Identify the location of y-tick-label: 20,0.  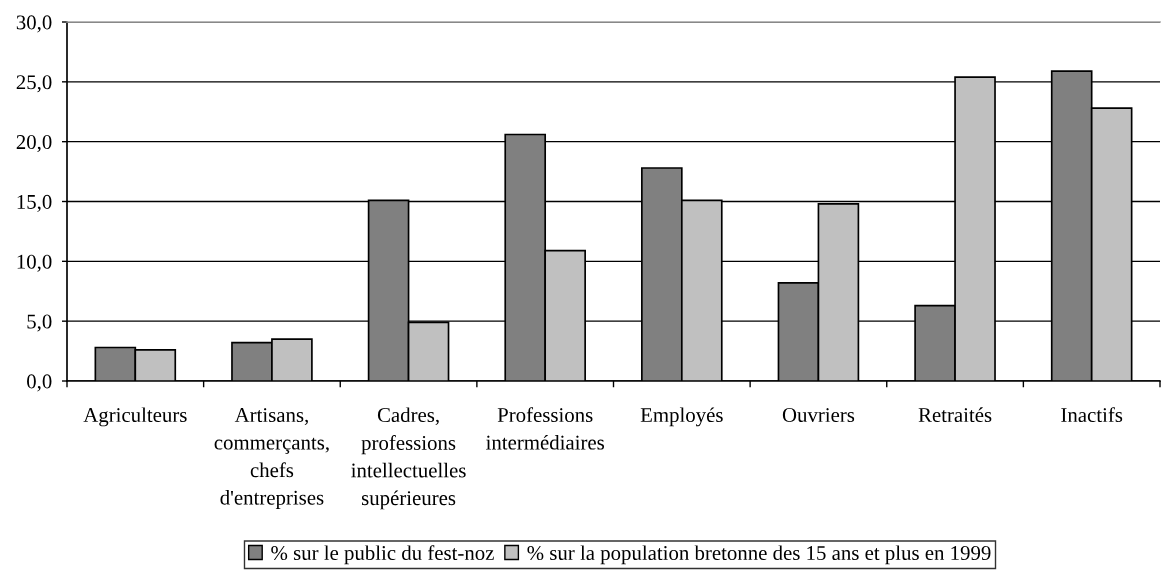
(34, 144).